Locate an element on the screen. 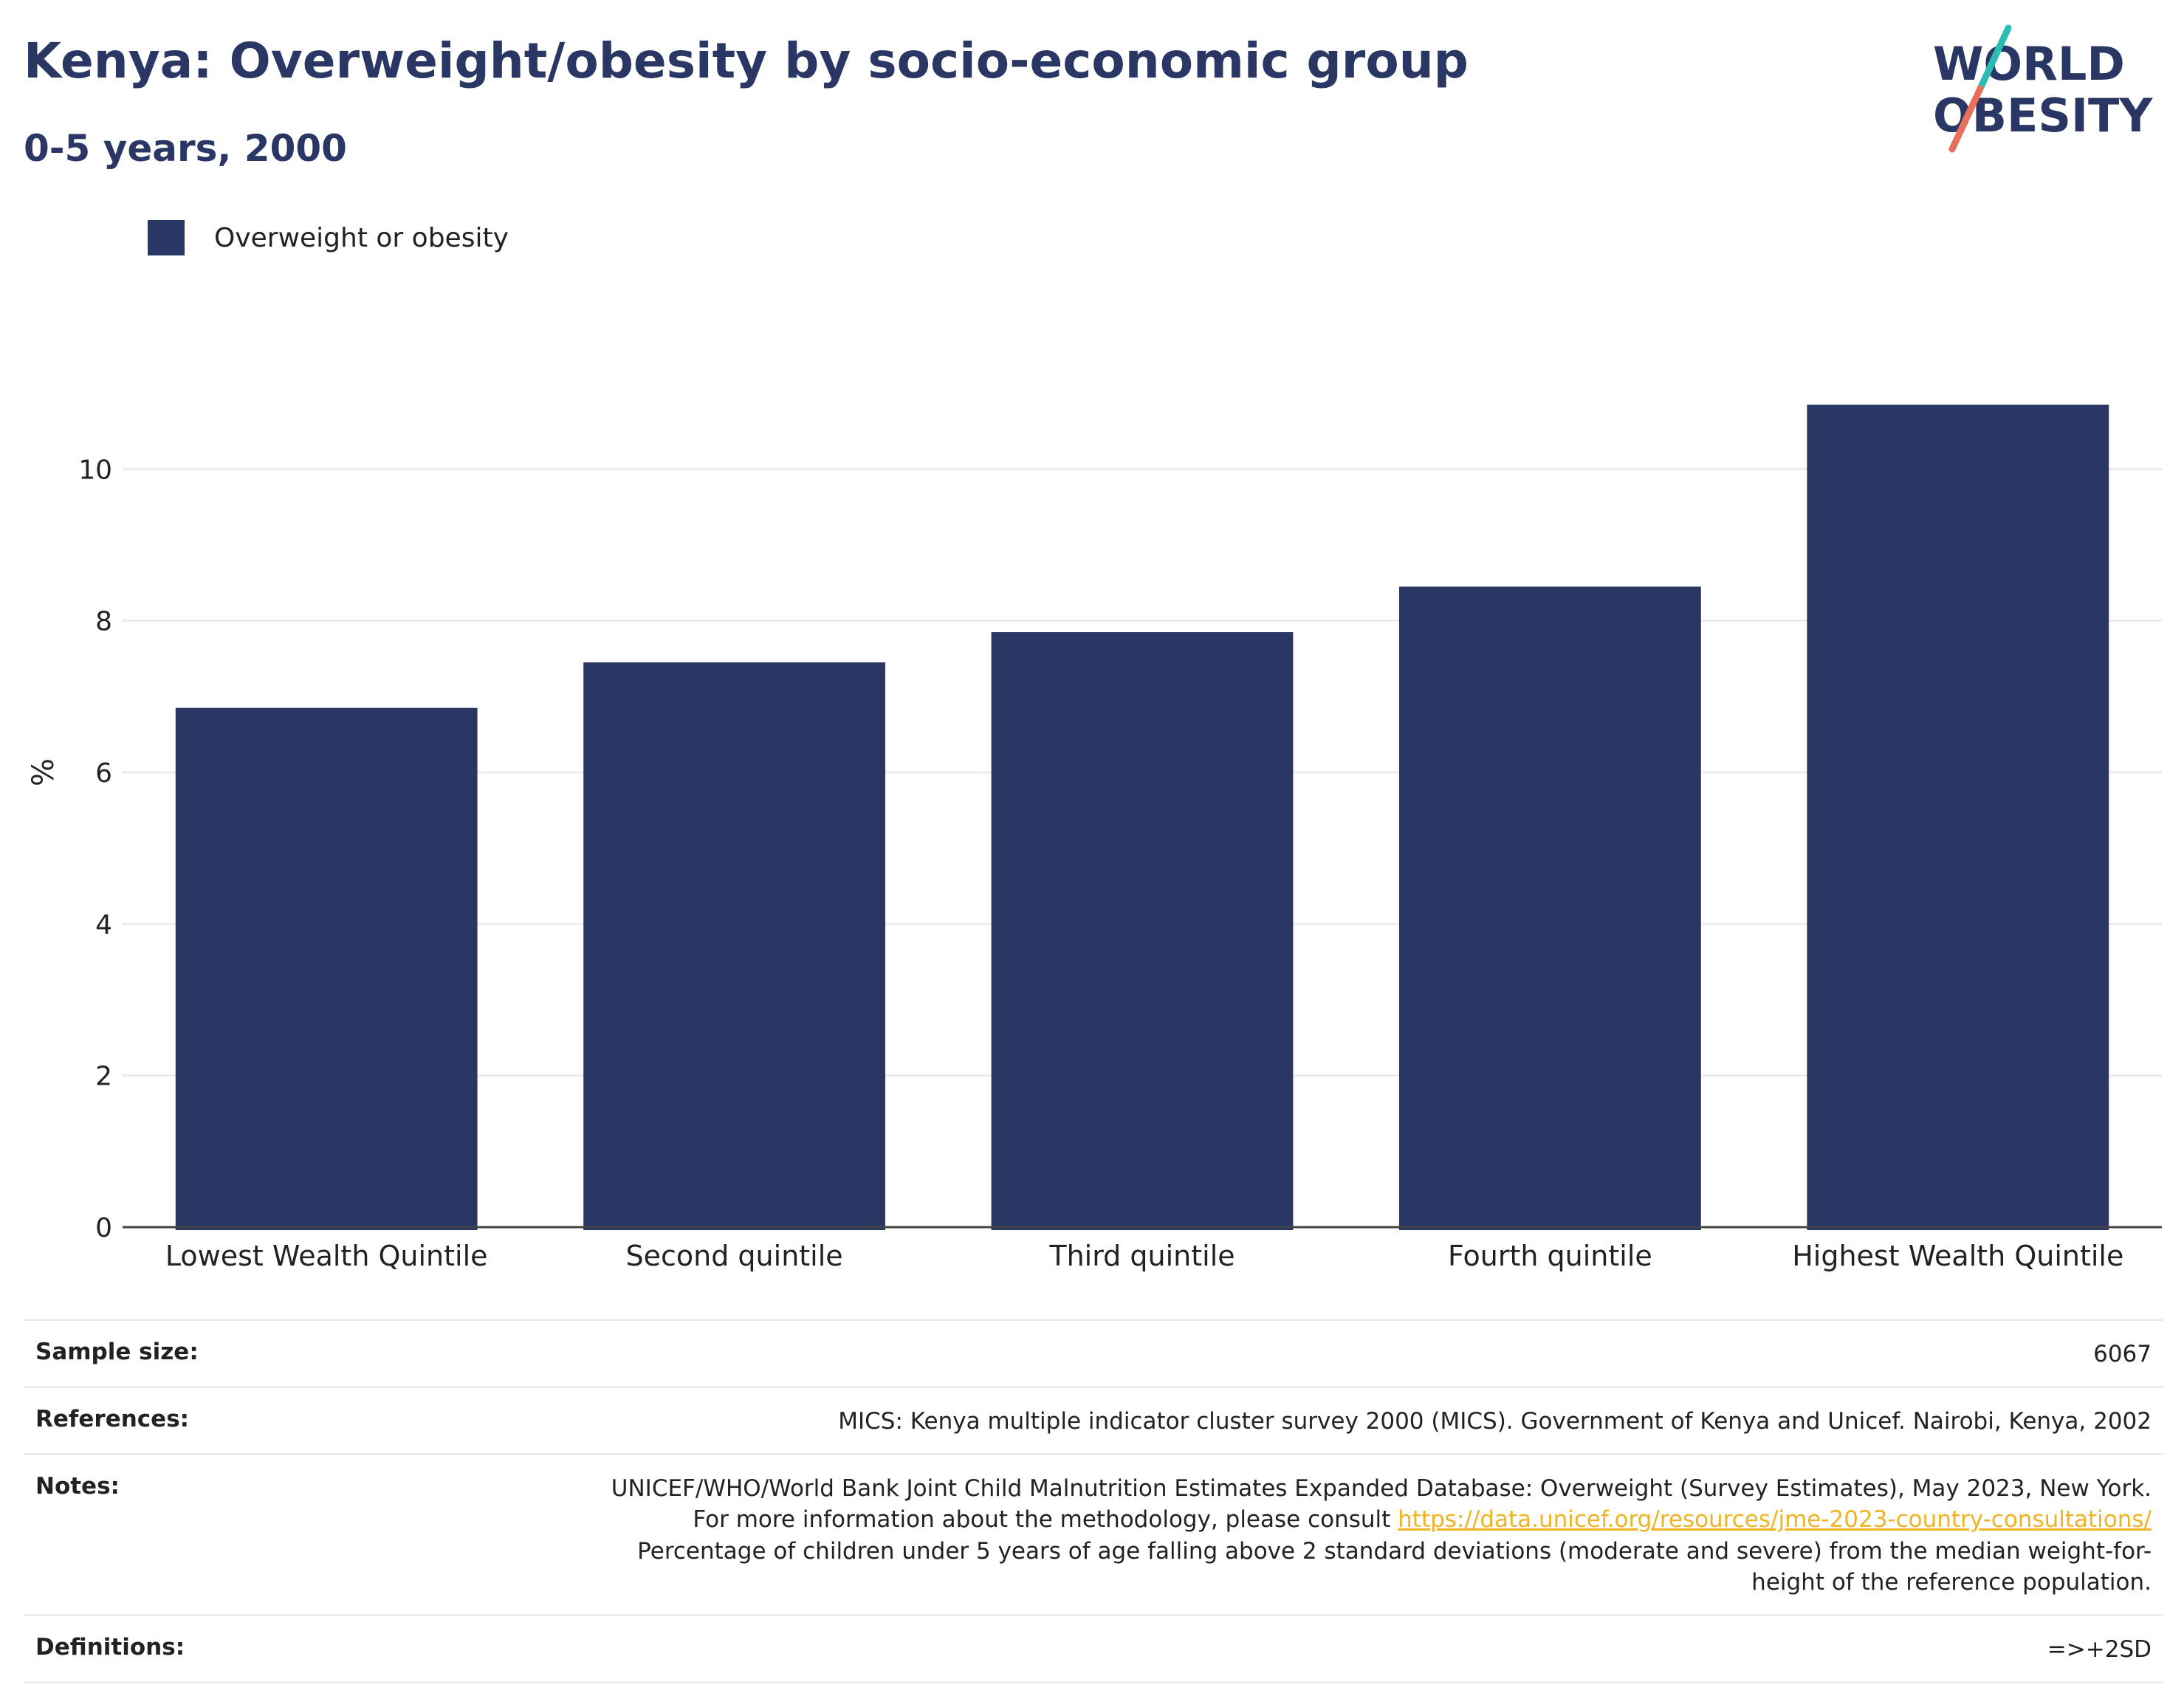 The image size is (2184, 1696). sample-size-value: 6067 is located at coordinates (2123, 1354).